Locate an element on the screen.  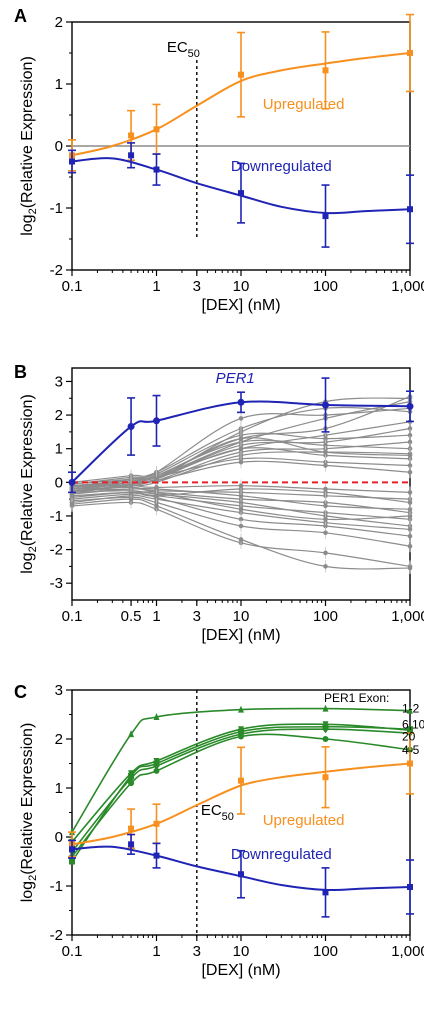
panel-letter: A is located at coordinates (20, 16).